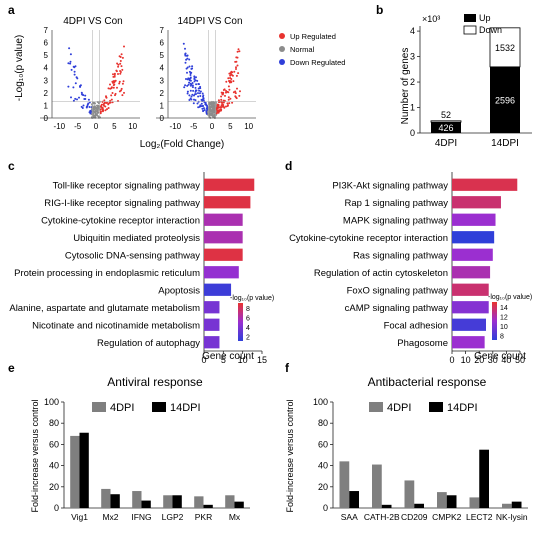  What do you see at coordinates (148, 343) in the screenshot?
I see `pathway-label: Regulation of autophagy` at bounding box center [148, 343].